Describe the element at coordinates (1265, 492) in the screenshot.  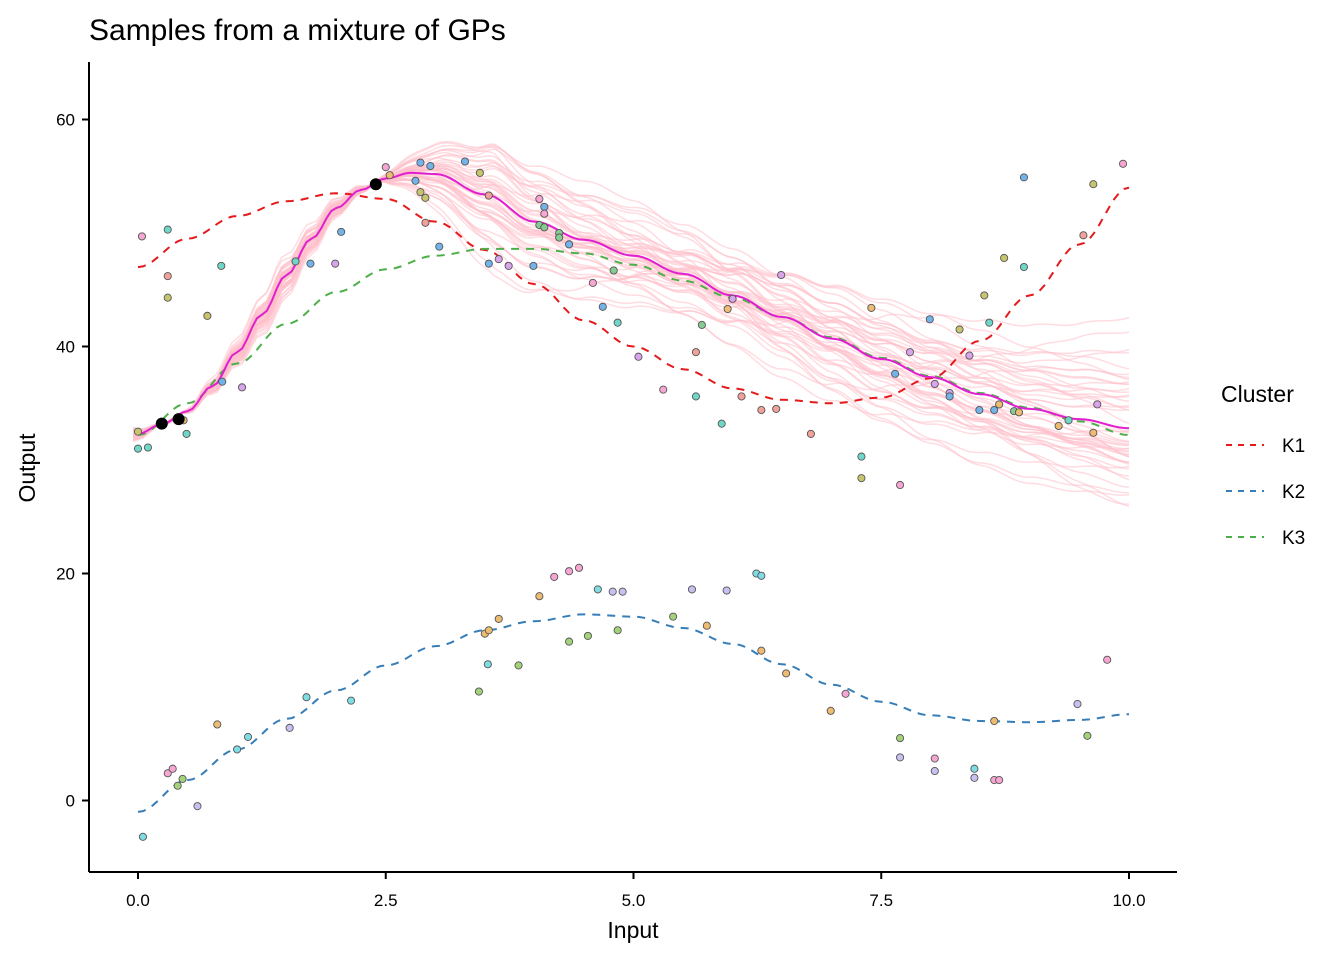
I see `legend-item-k2: K2` at that location.